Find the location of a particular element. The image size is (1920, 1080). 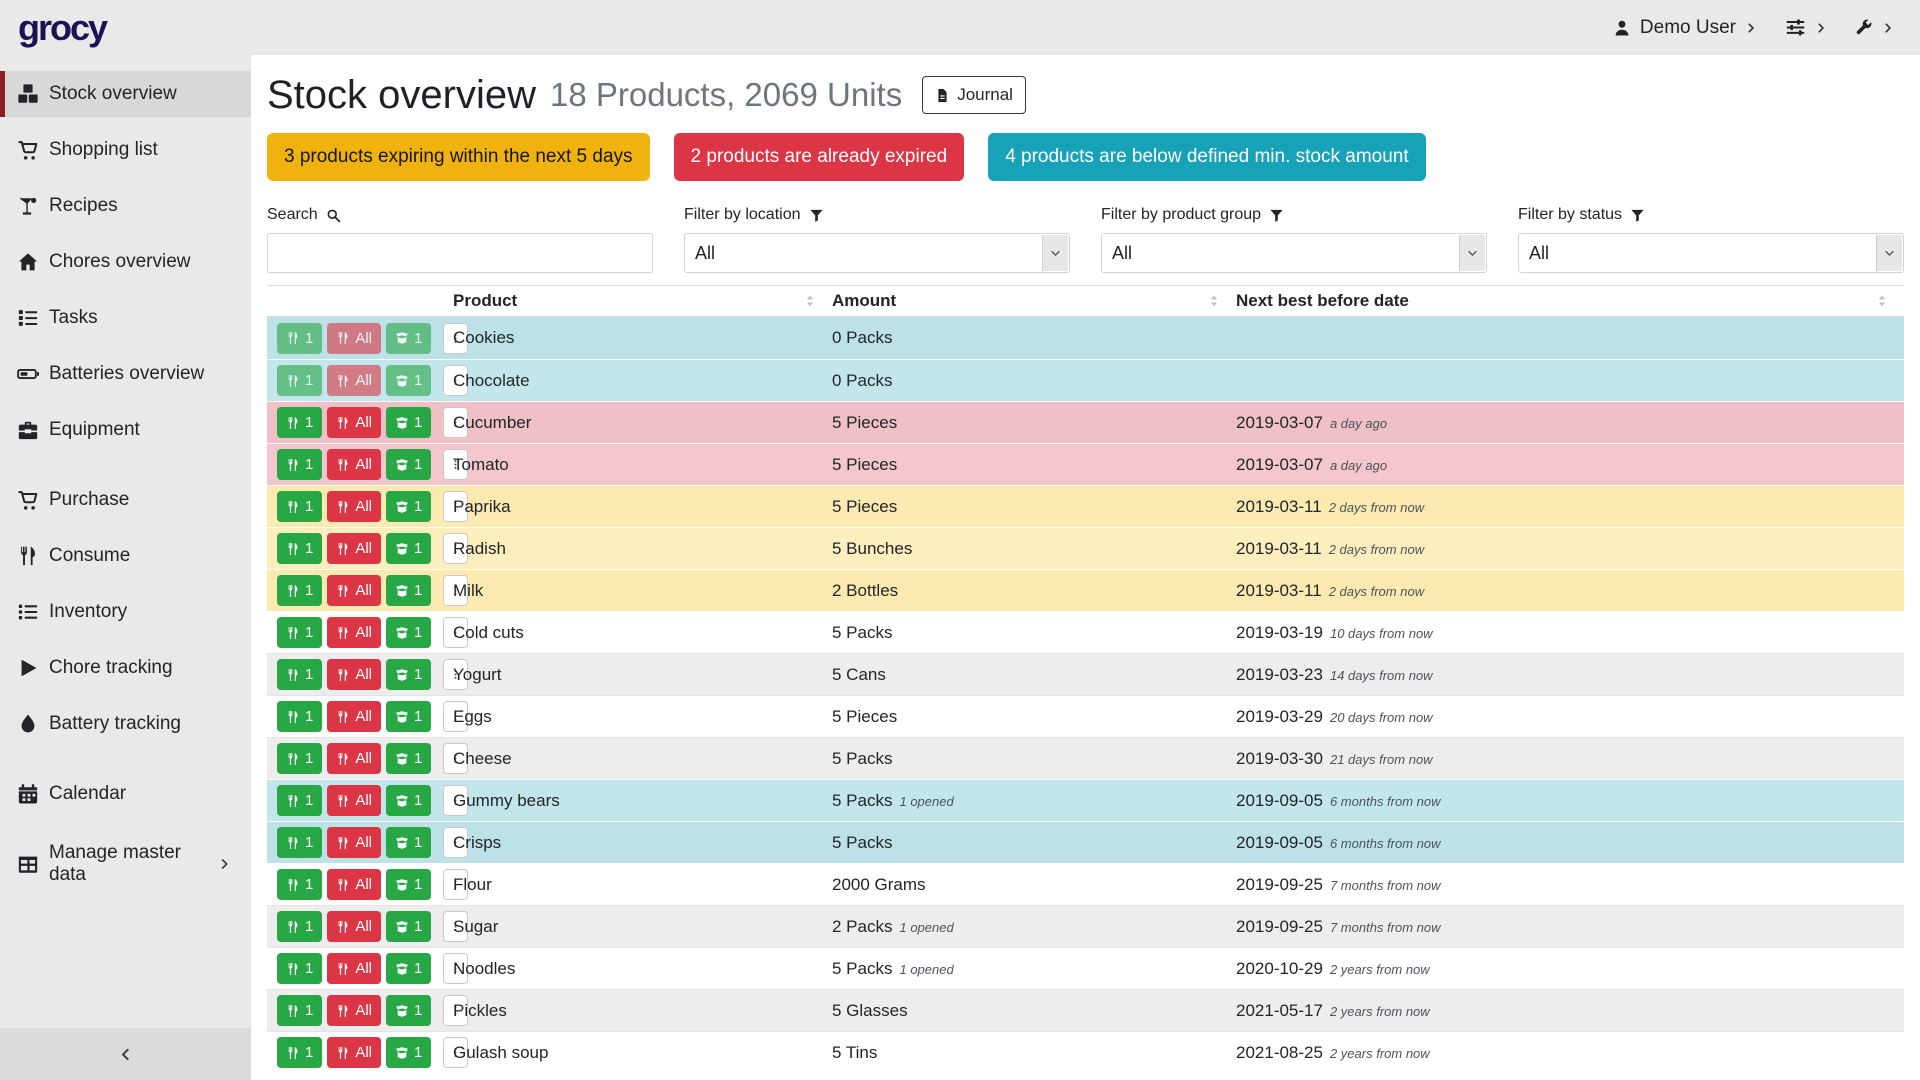

sidebar-item-purchase: Purchase is located at coordinates (125, 500).